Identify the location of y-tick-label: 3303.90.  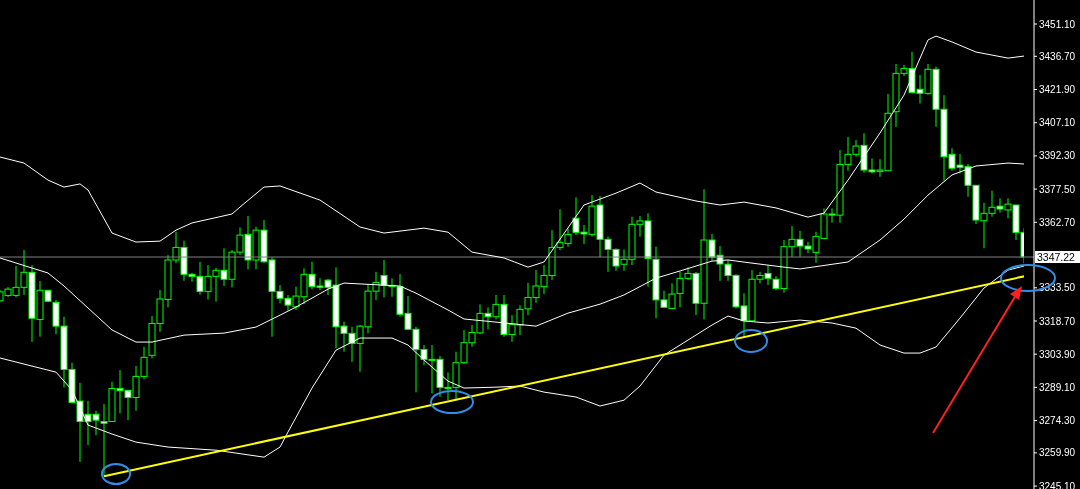
(1057, 354).